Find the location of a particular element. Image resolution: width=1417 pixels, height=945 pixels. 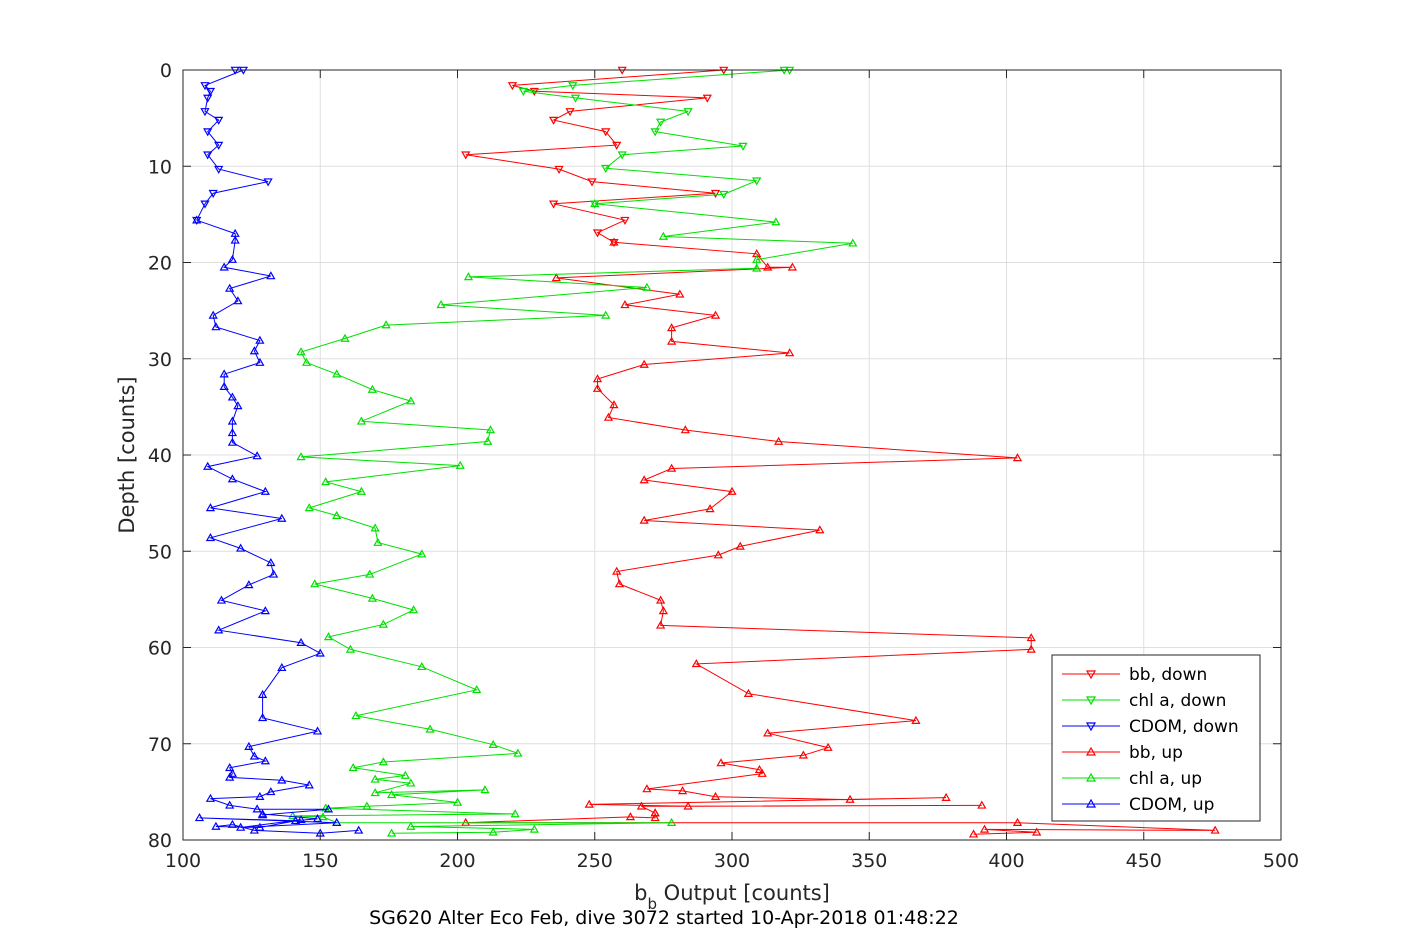

x-tick-label: 100 is located at coordinates (183, 861).